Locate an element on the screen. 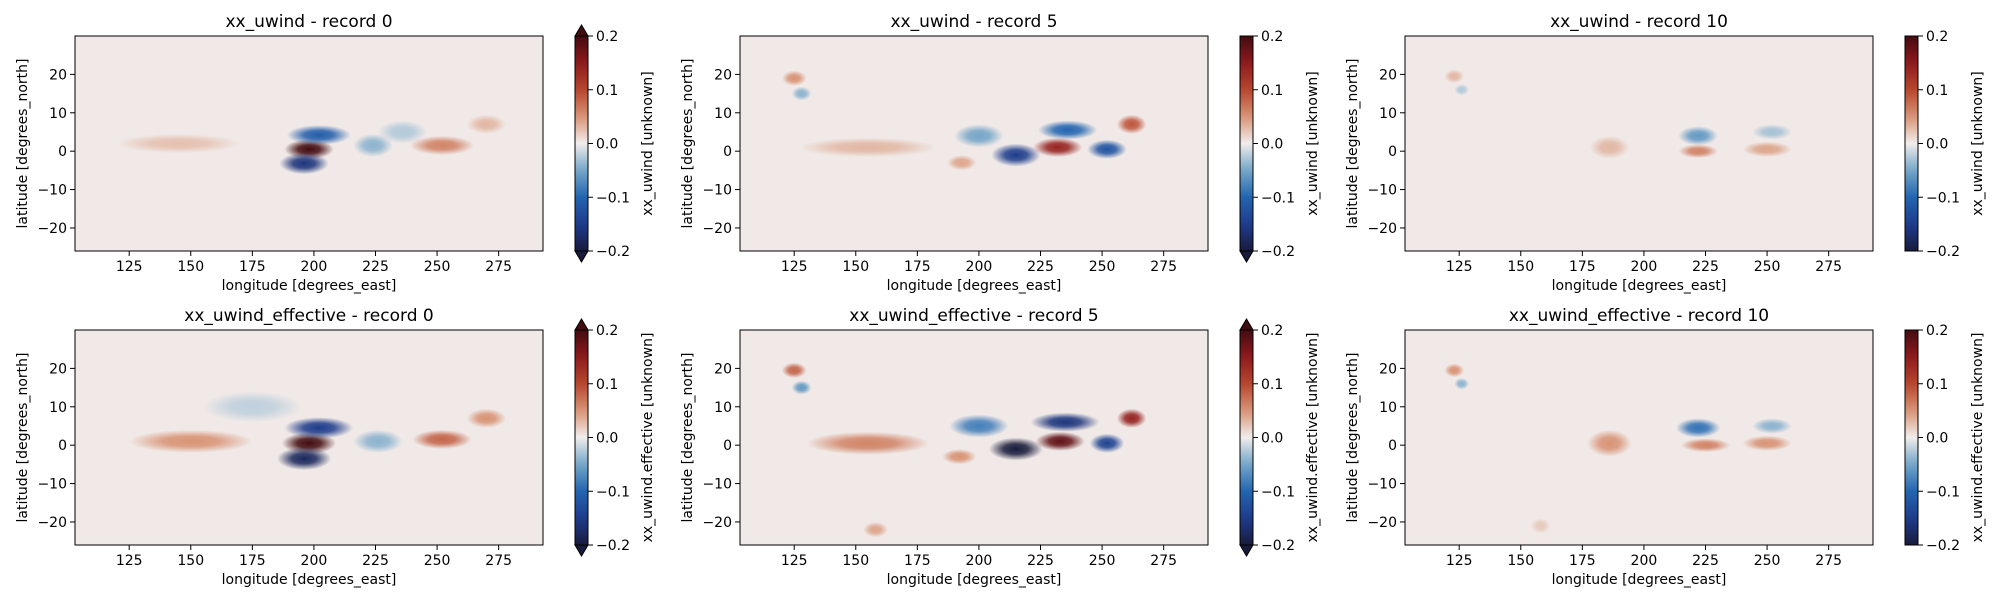 Image resolution: width=2000 pixels, height=600 pixels. plot-background is located at coordinates (1639, 437).